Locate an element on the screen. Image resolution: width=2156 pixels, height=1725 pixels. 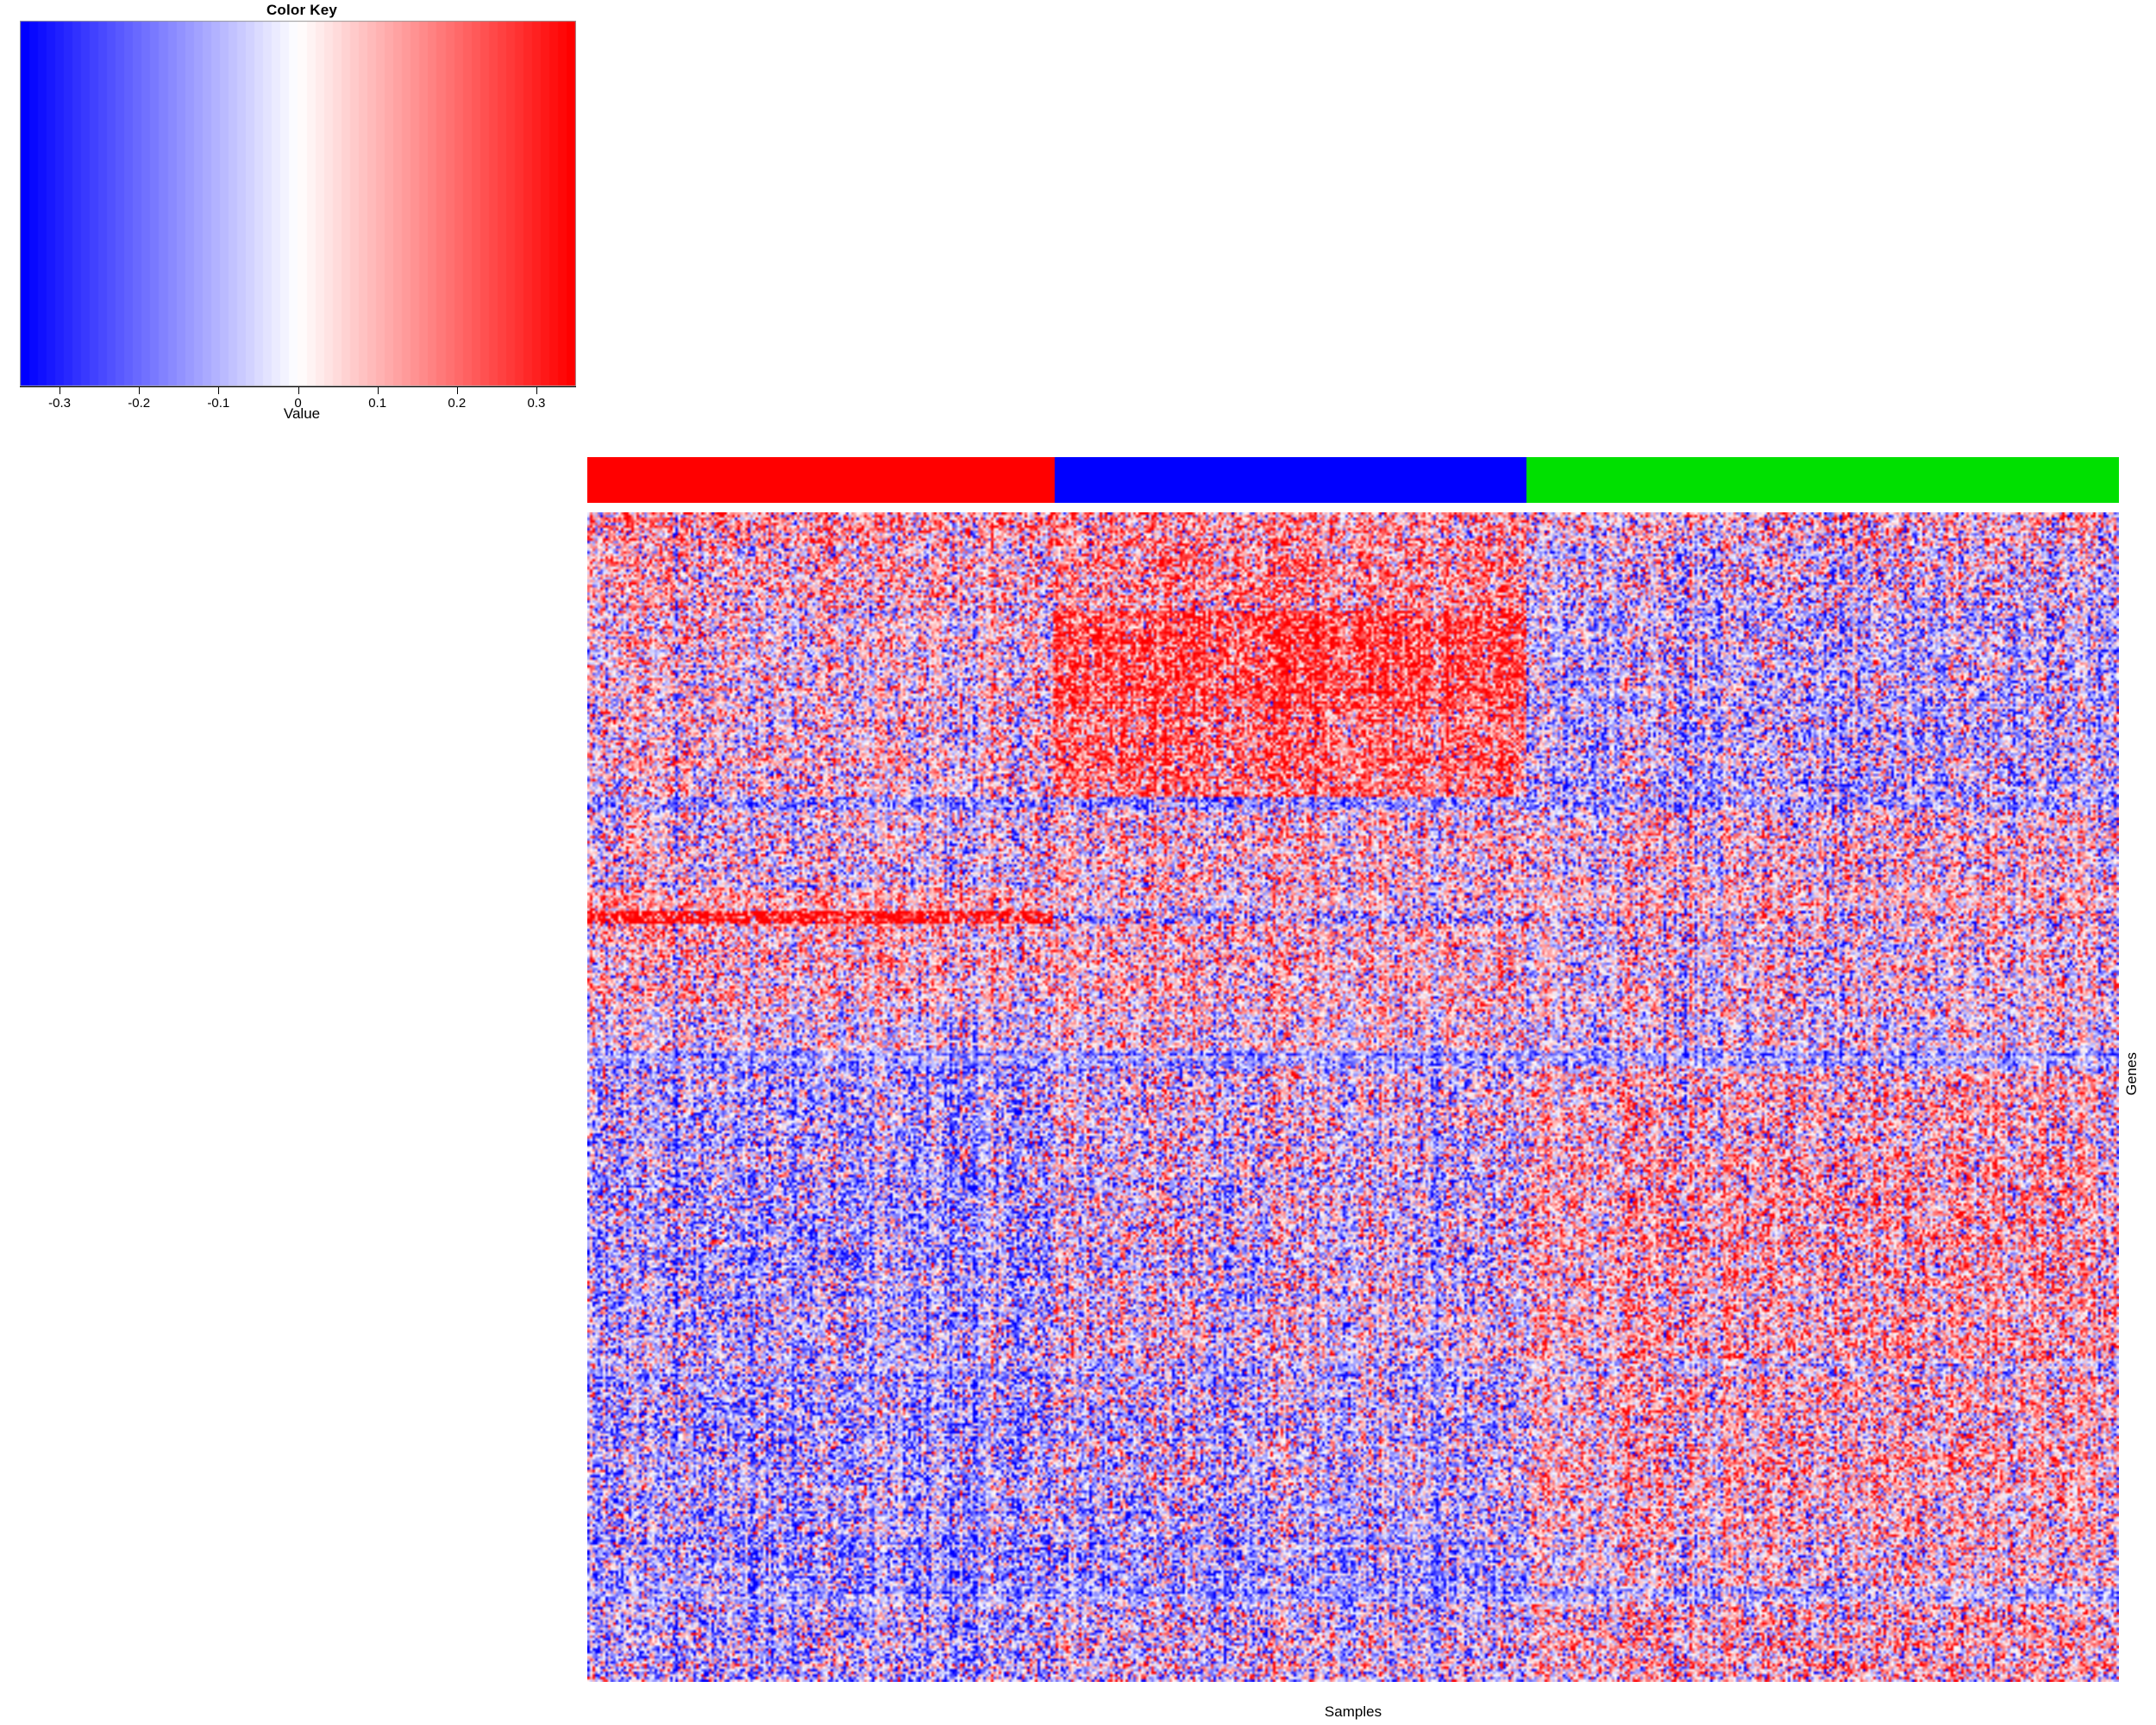
color-key-gradient is located at coordinates (298, 203).